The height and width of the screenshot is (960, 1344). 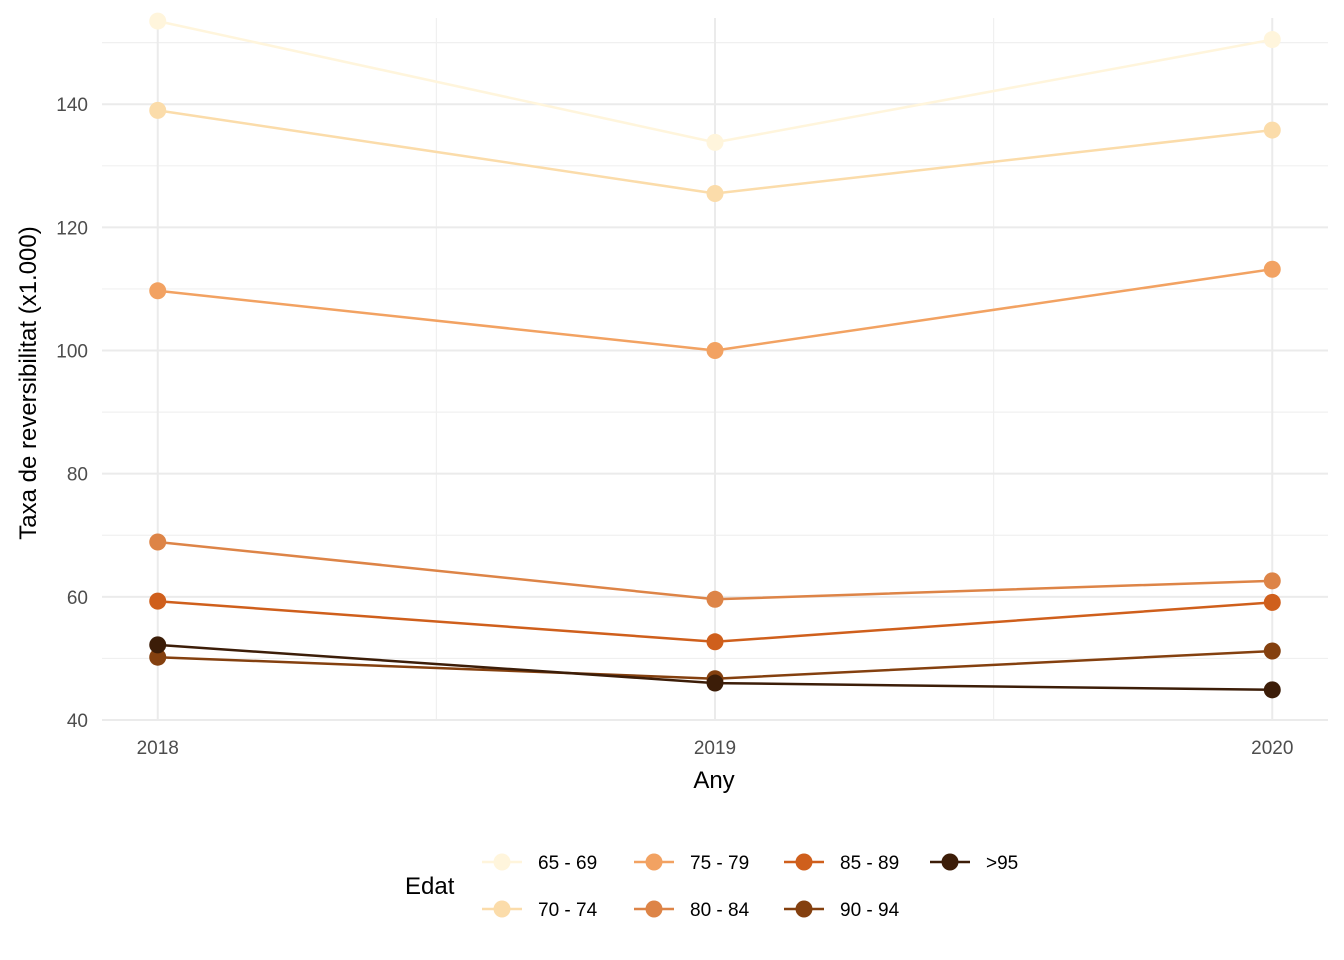 I want to click on x-tick-label: 2019, so click(x=715, y=748).